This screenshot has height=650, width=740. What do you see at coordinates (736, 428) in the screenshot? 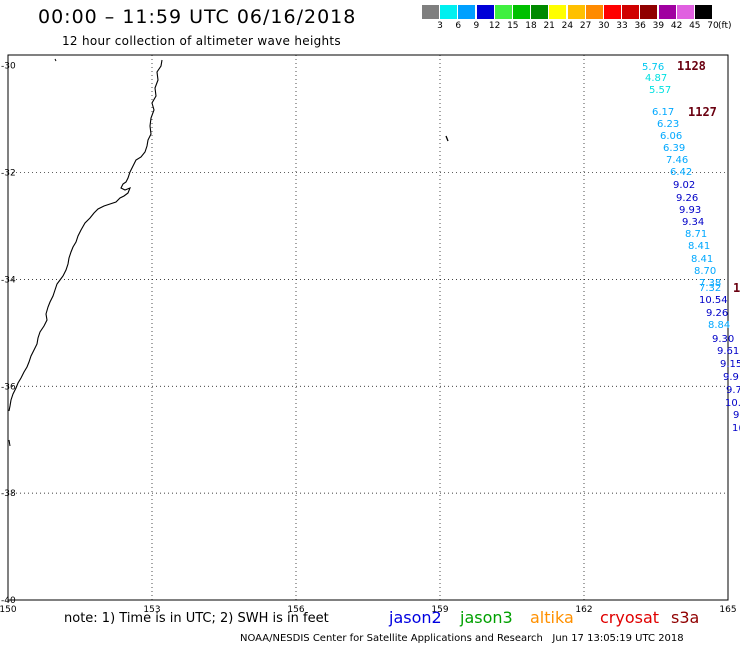
I see `wave-height-value: 1(` at bounding box center [736, 428].